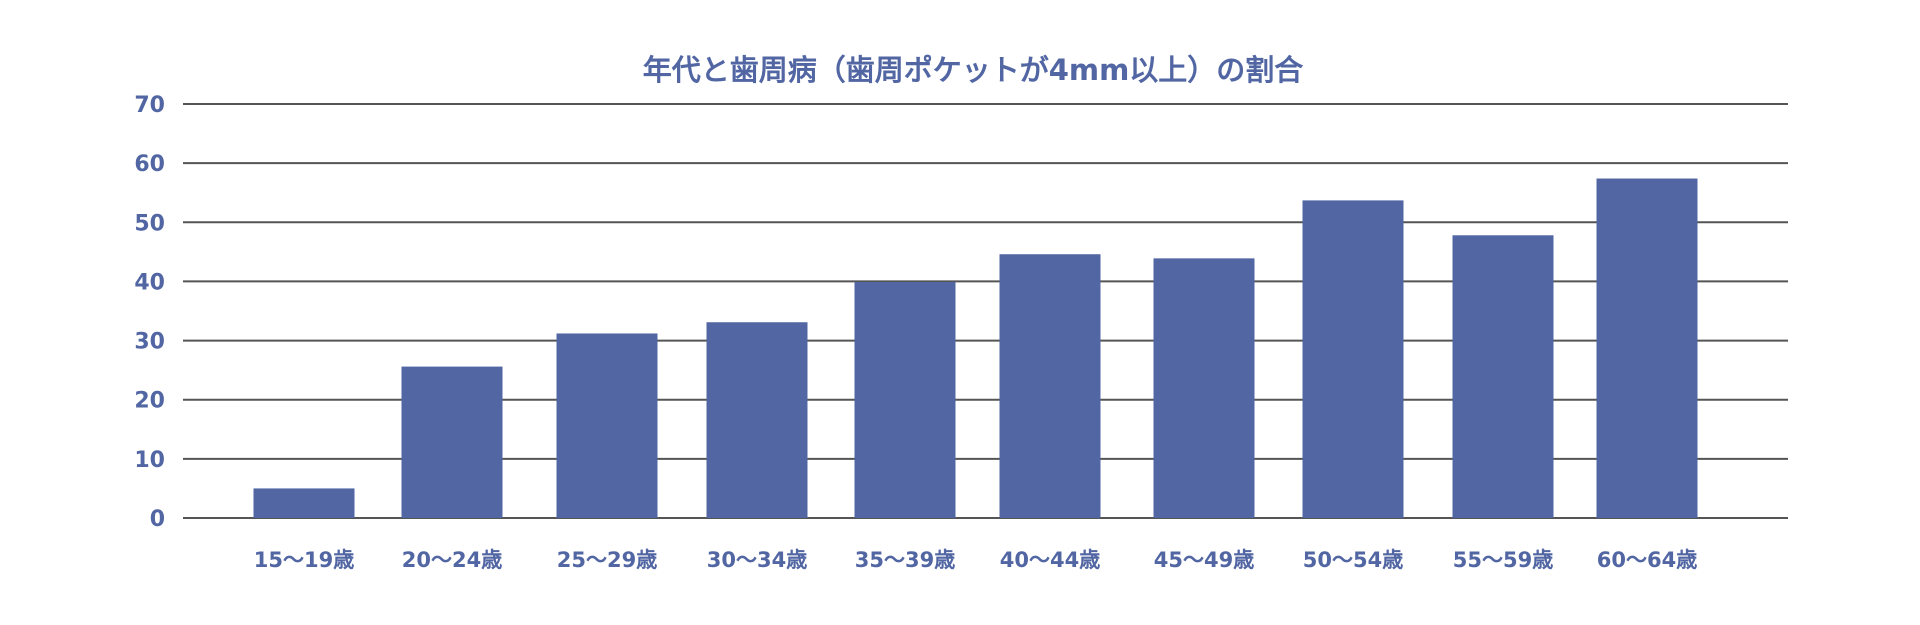  What do you see at coordinates (149, 460) in the screenshot?
I see `y-tick-label: 10` at bounding box center [149, 460].